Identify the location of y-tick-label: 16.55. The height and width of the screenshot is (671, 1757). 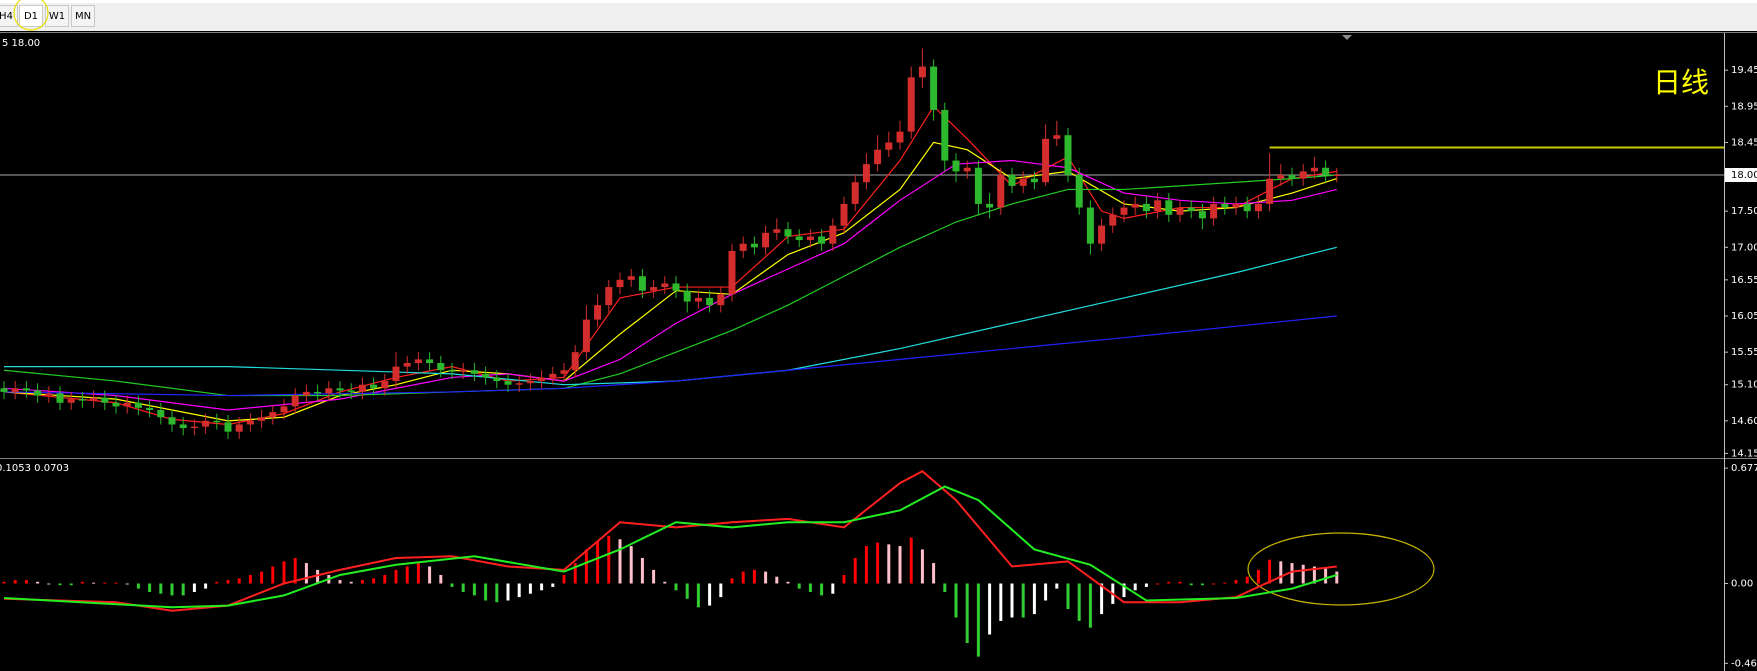
(1744, 280).